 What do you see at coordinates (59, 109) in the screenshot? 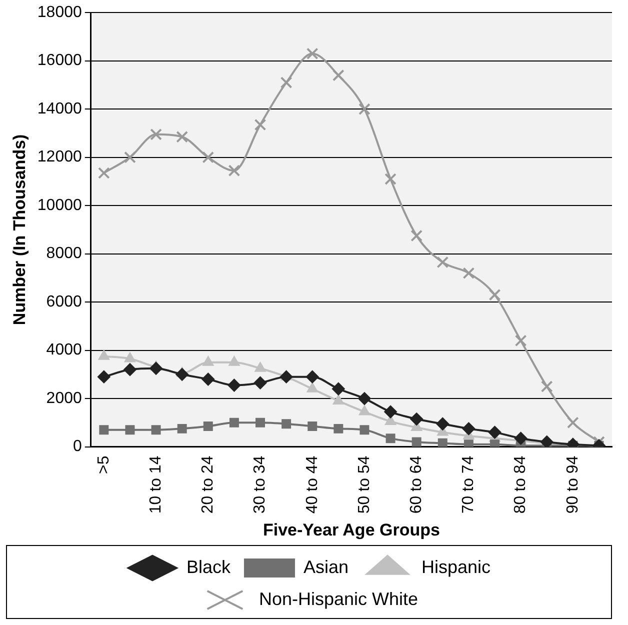
I see `y-tick-label: 14000` at bounding box center [59, 109].